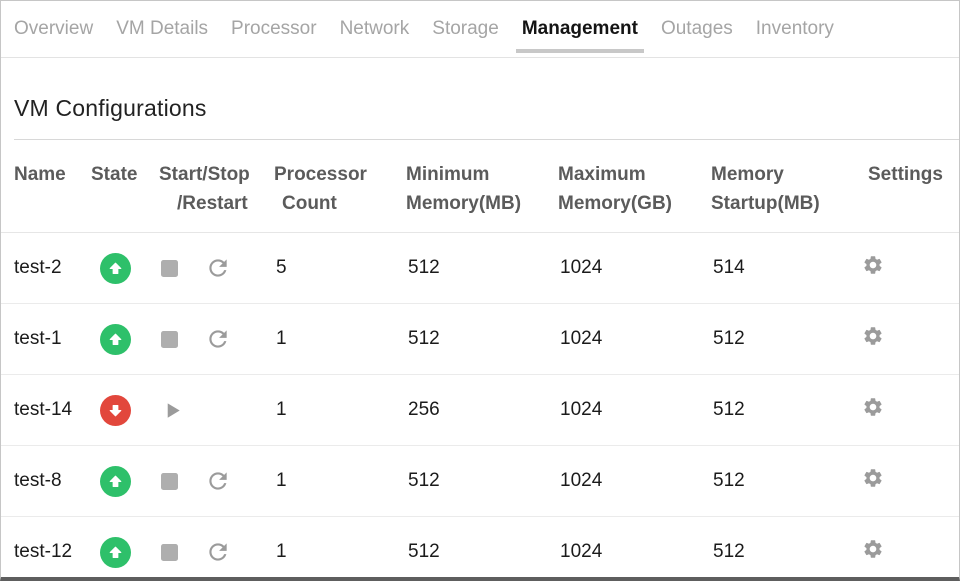 The width and height of the screenshot is (960, 581). Describe the element at coordinates (115, 410) in the screenshot. I see `arrow-down-circle-icon` at that location.